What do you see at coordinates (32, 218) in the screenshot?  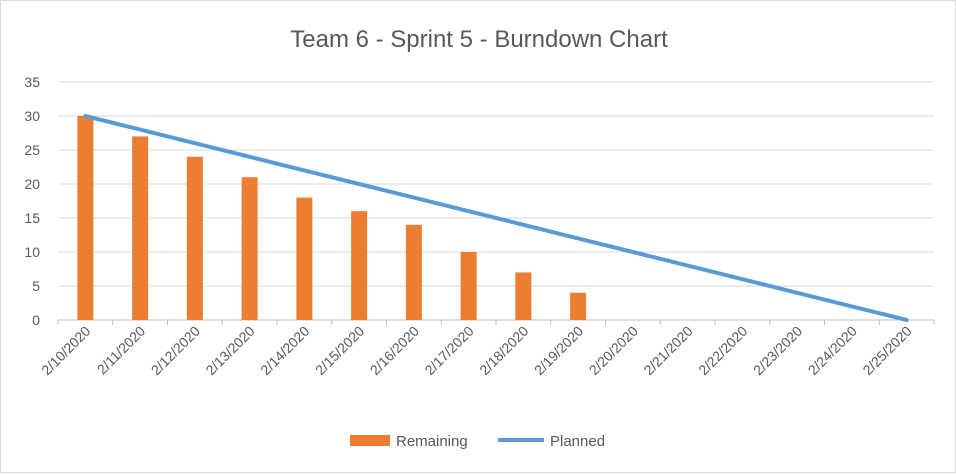 I see `y-tick-label: 15` at bounding box center [32, 218].